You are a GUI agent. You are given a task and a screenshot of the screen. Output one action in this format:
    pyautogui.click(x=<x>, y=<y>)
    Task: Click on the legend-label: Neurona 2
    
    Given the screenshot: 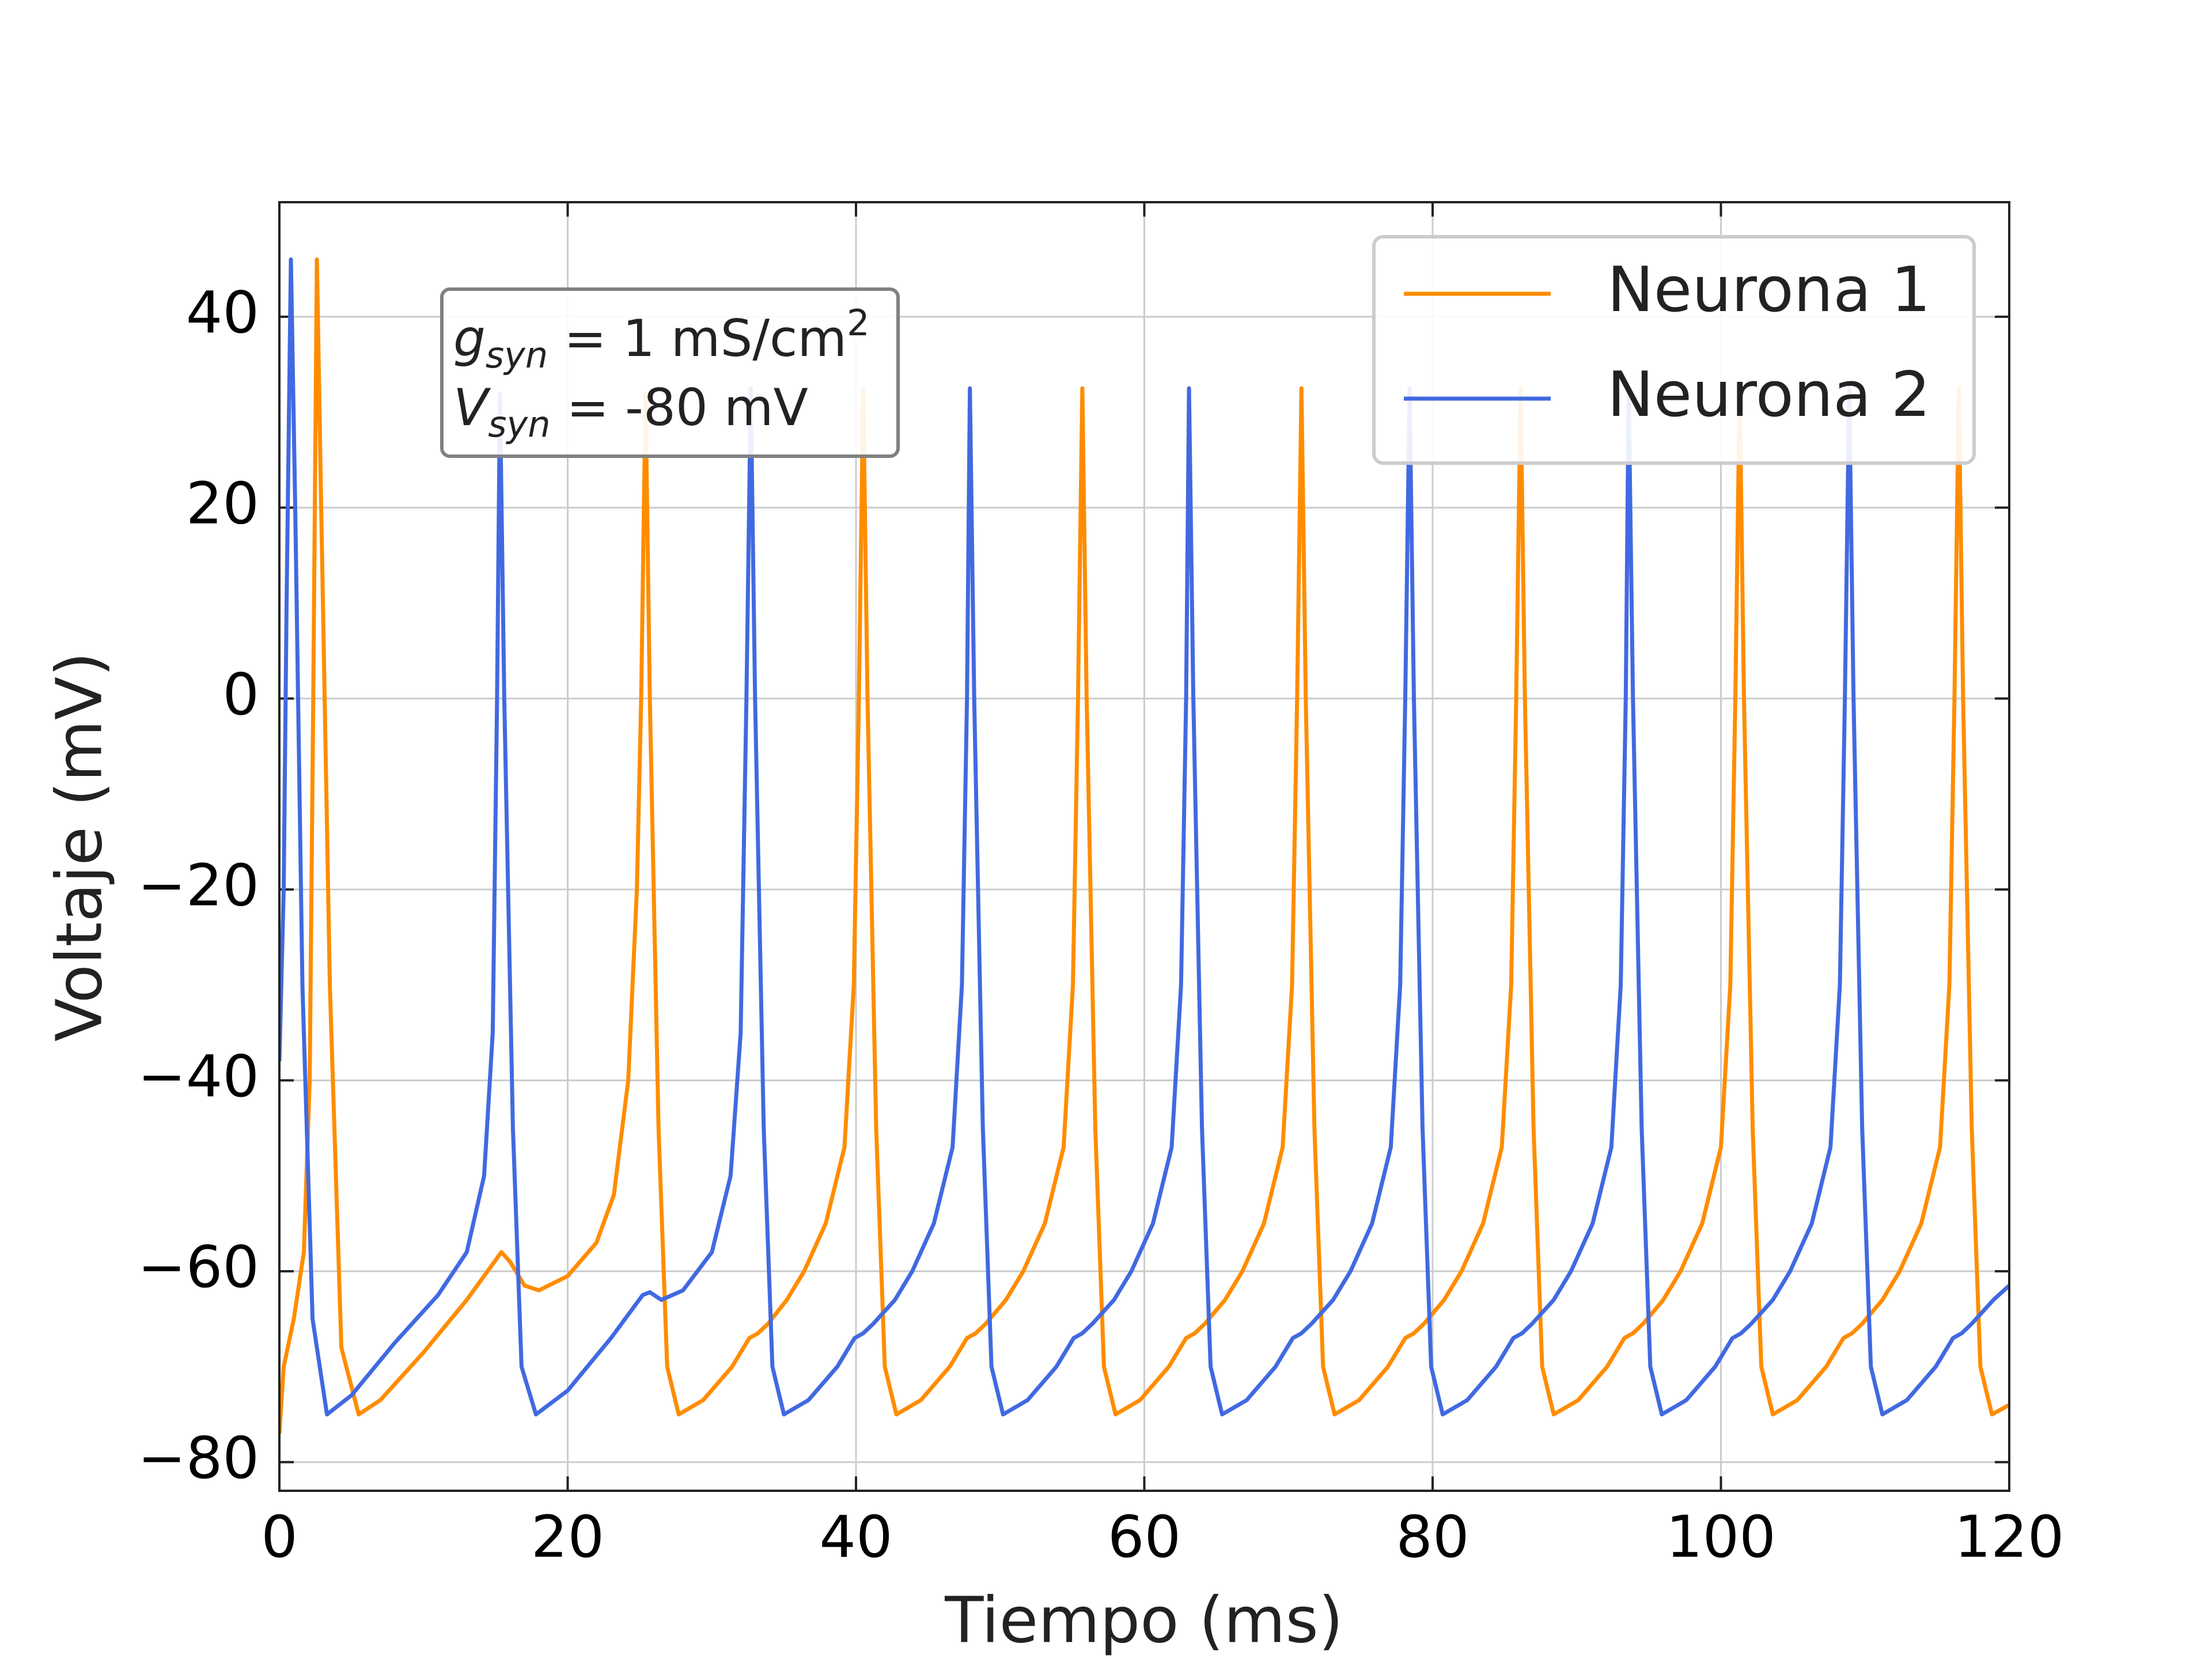 What is the action you would take?
    pyautogui.click(x=1768, y=395)
    